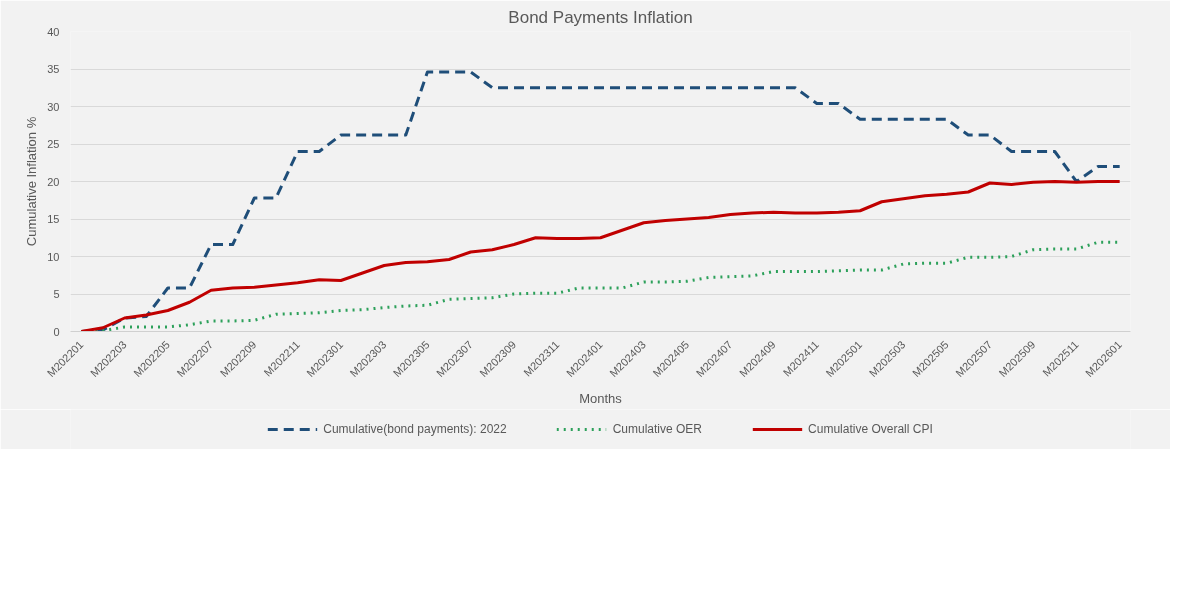 Image resolution: width=1203 pixels, height=596 pixels. What do you see at coordinates (53, 219) in the screenshot?
I see `y-tick-label: 15` at bounding box center [53, 219].